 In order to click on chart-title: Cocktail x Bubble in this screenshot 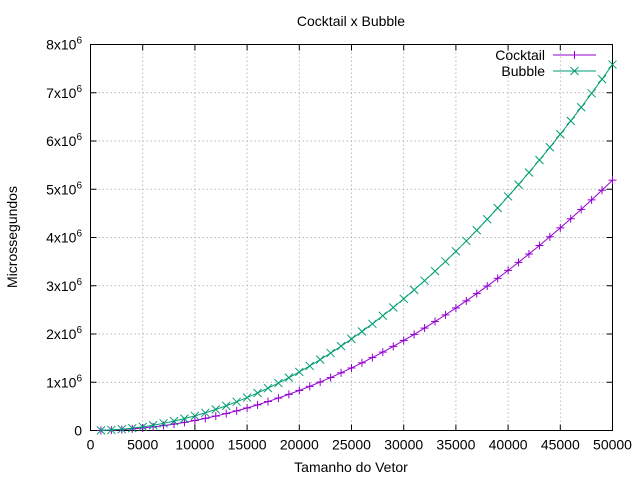, I will do `click(351, 21)`.